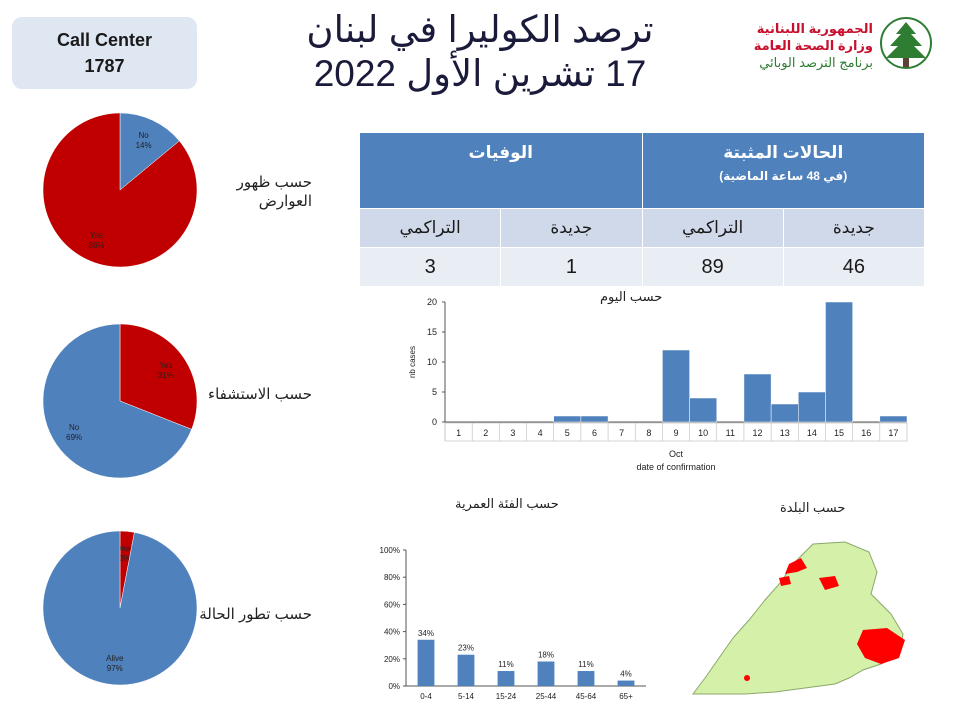  I want to click on x-tick-label: 13, so click(785, 433).